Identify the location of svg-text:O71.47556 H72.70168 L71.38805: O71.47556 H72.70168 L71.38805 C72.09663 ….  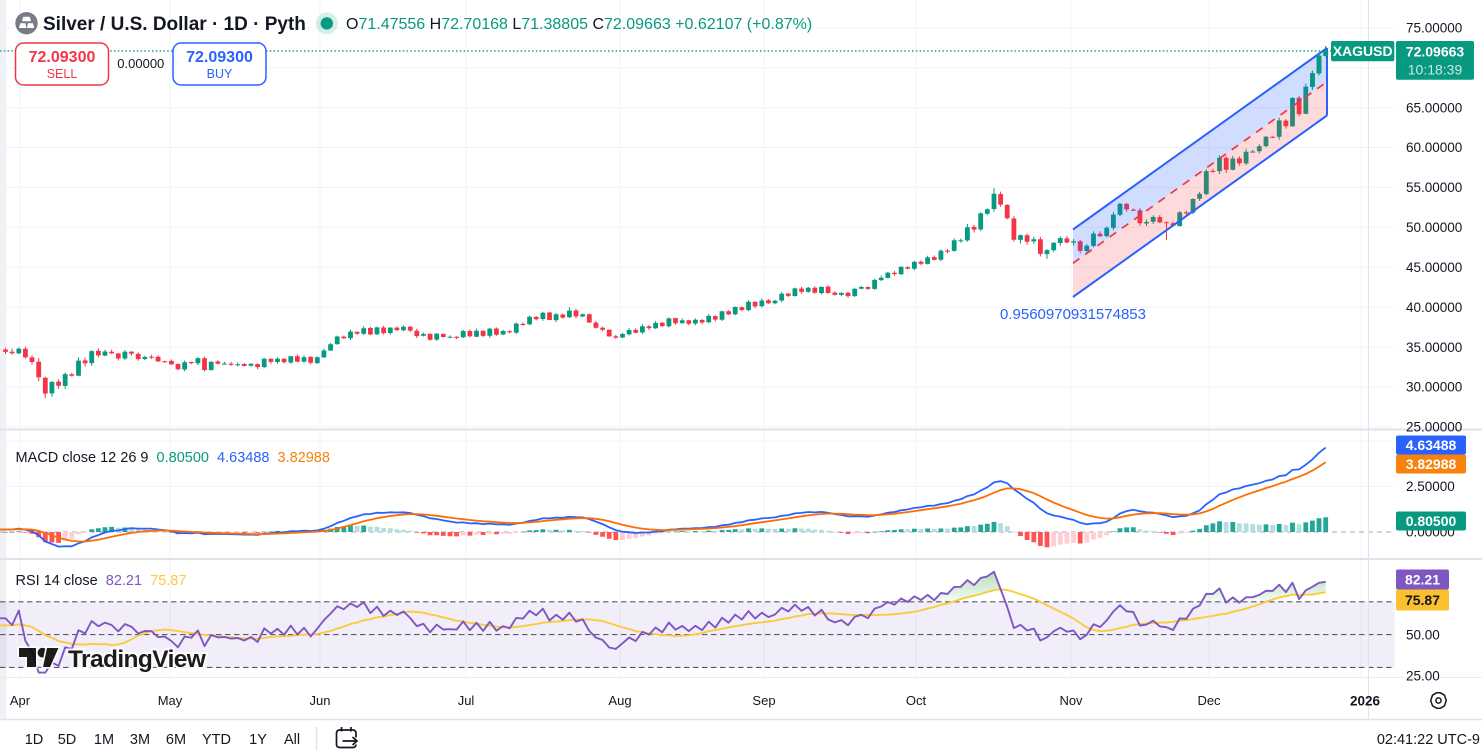
(579, 24).